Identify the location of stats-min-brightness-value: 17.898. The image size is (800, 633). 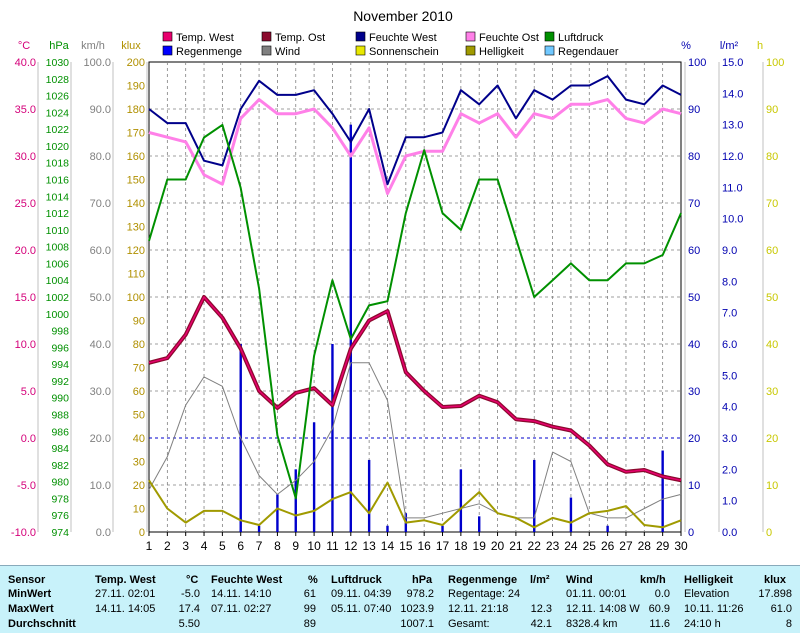
(775, 594).